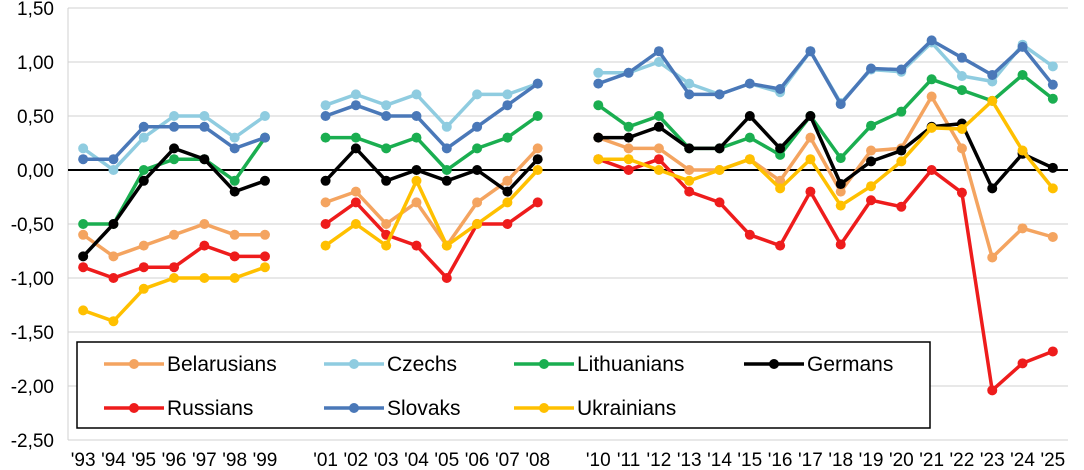 This screenshot has height=470, width=1084. I want to click on x-tick-label: '10, so click(598, 460).